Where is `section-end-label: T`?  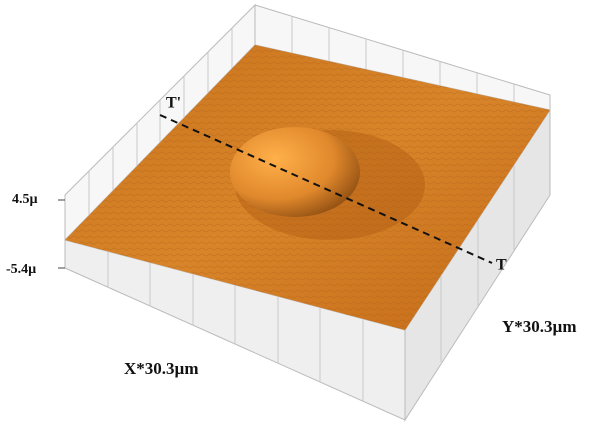 section-end-label: T is located at coordinates (501, 265).